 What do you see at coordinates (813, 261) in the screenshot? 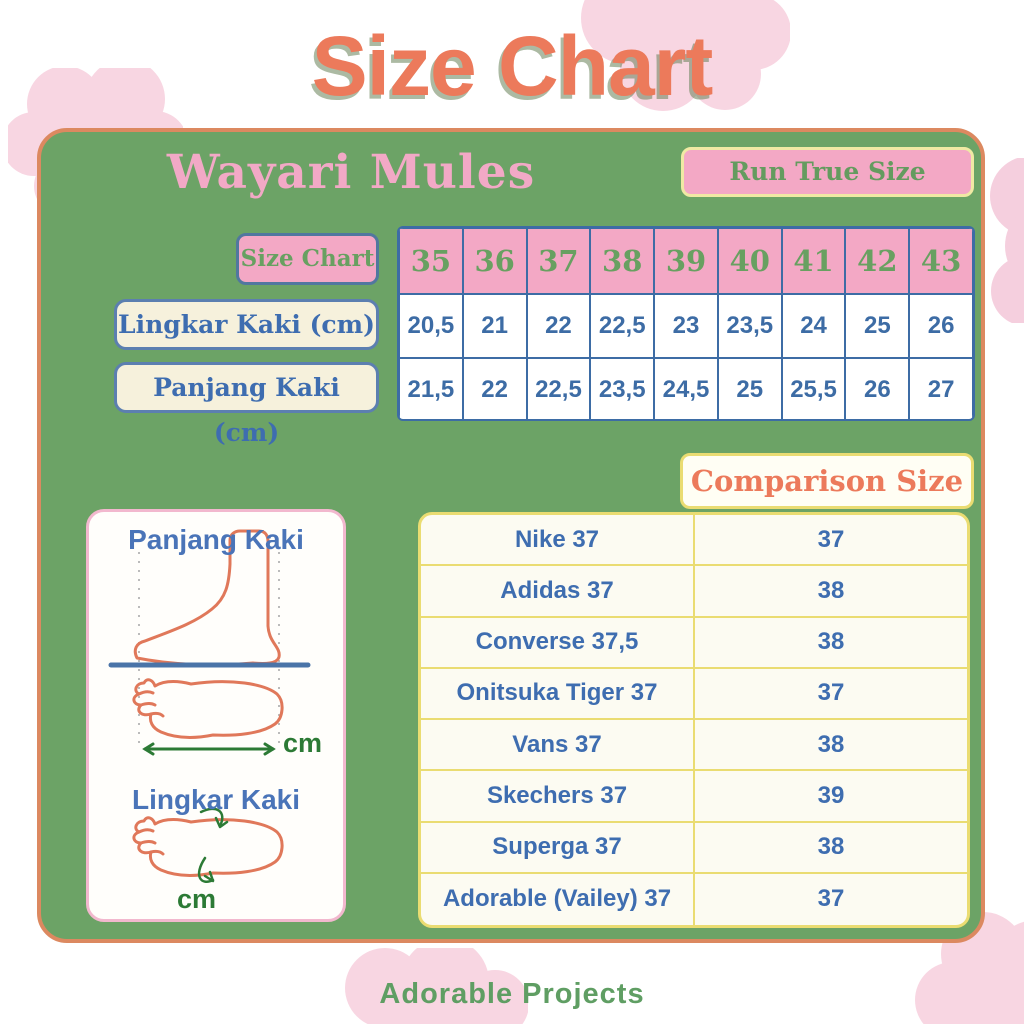
I see `size-header-cell: 41` at bounding box center [813, 261].